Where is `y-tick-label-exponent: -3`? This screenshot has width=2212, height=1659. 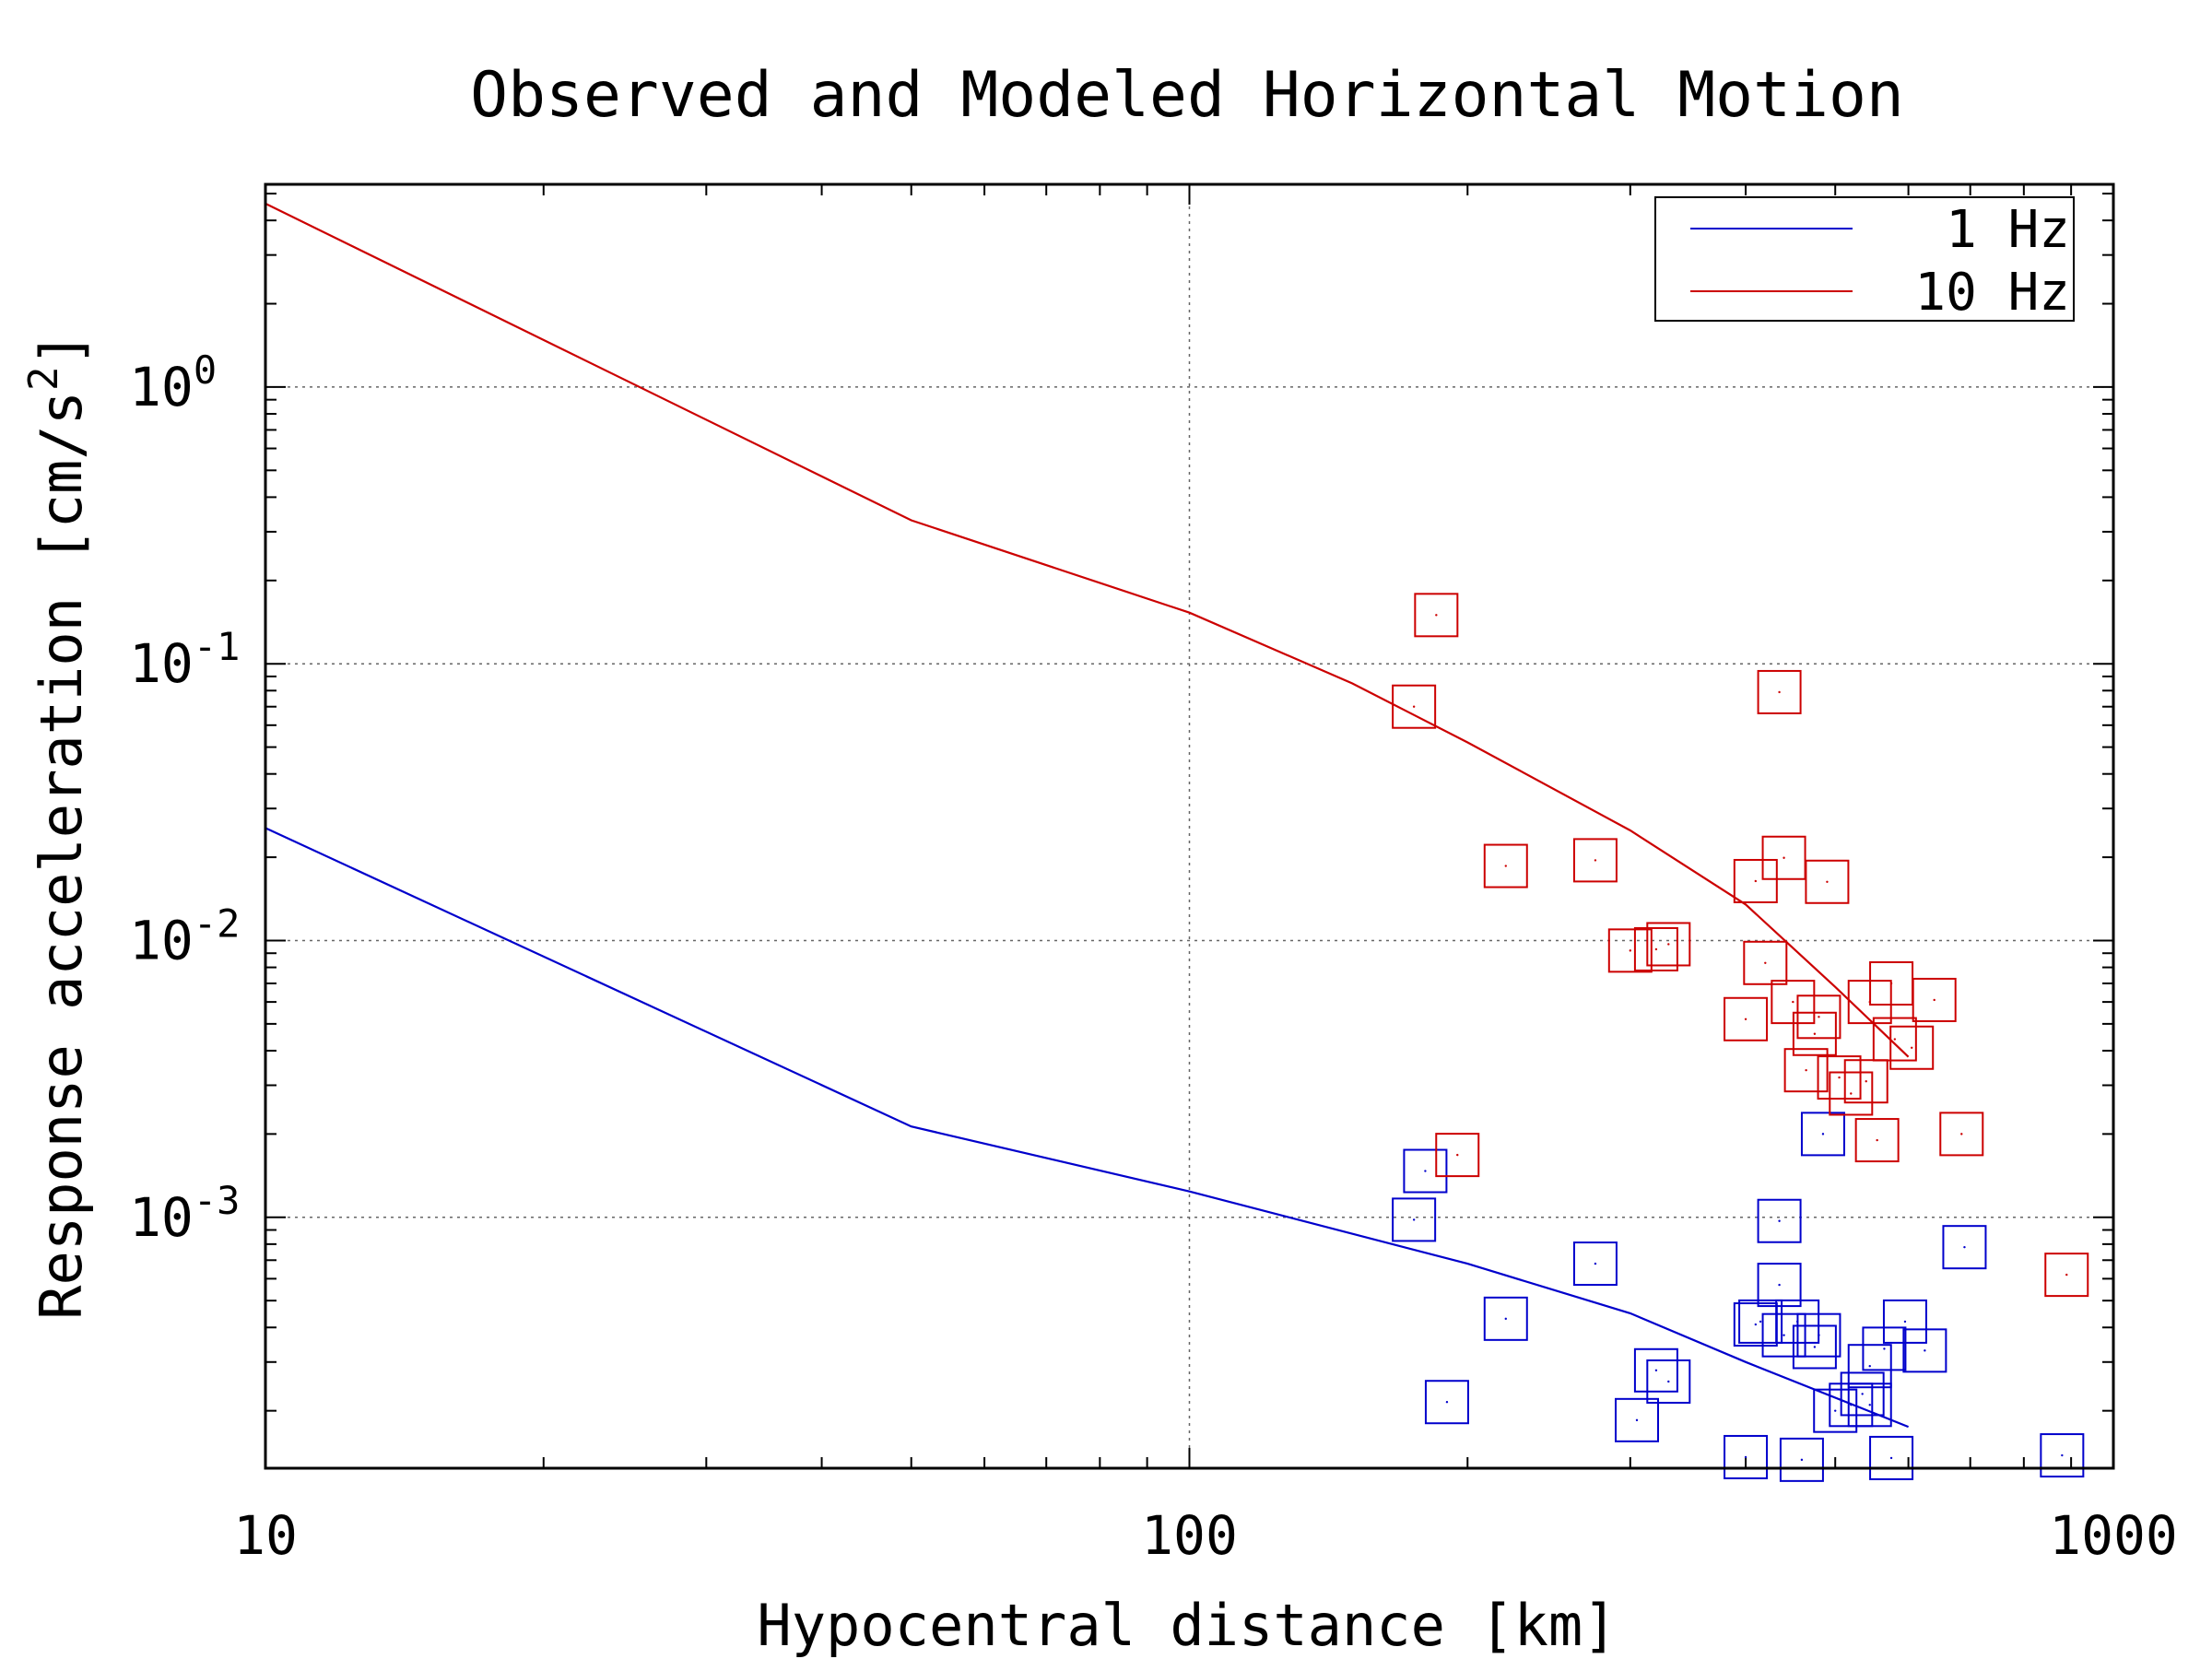
y-tick-label-exponent: -3 is located at coordinates (217, 1200).